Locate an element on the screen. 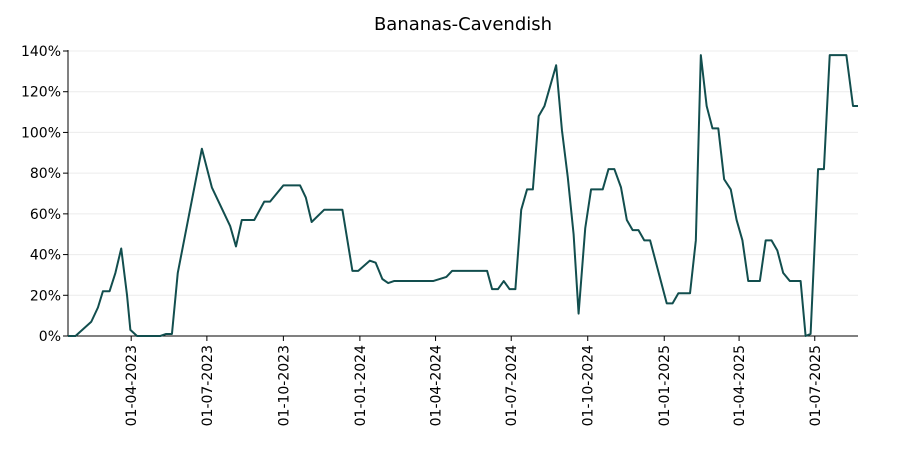 The height and width of the screenshot is (450, 900). y-tick-label: 20% is located at coordinates (45, 296).